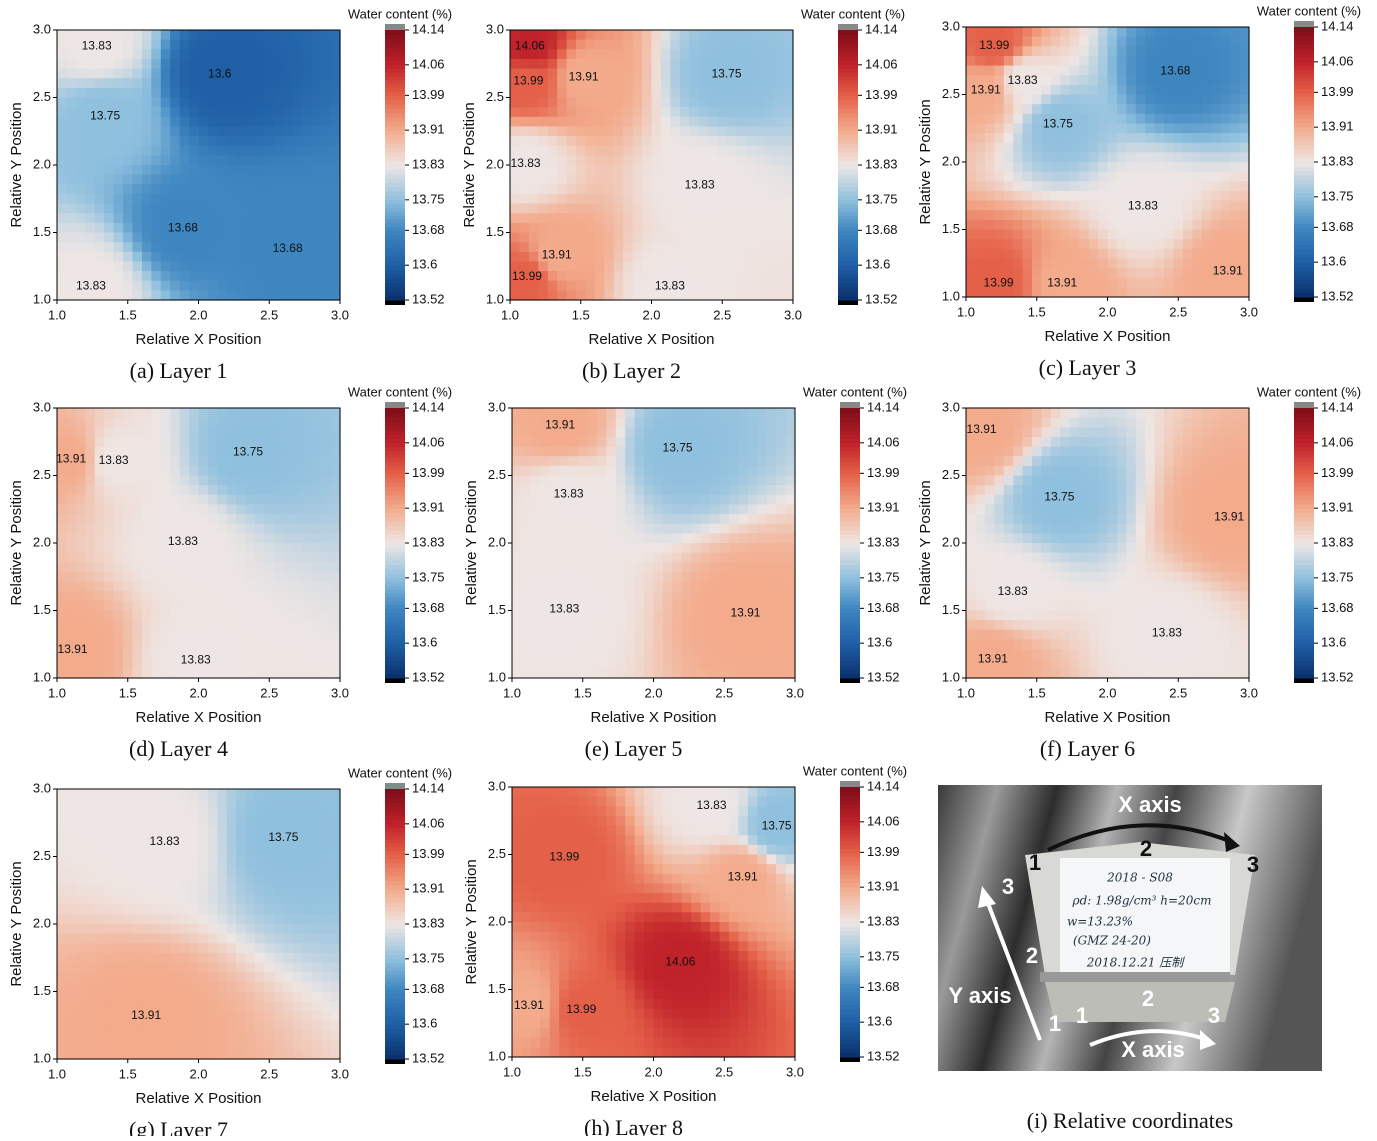  Describe the element at coordinates (654, 717) in the screenshot. I see `x-axis-label: Relative X Position` at that location.